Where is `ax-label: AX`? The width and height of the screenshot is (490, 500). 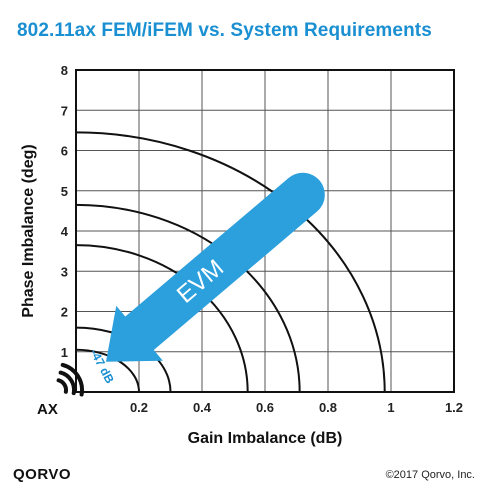 ax-label: AX is located at coordinates (47, 409).